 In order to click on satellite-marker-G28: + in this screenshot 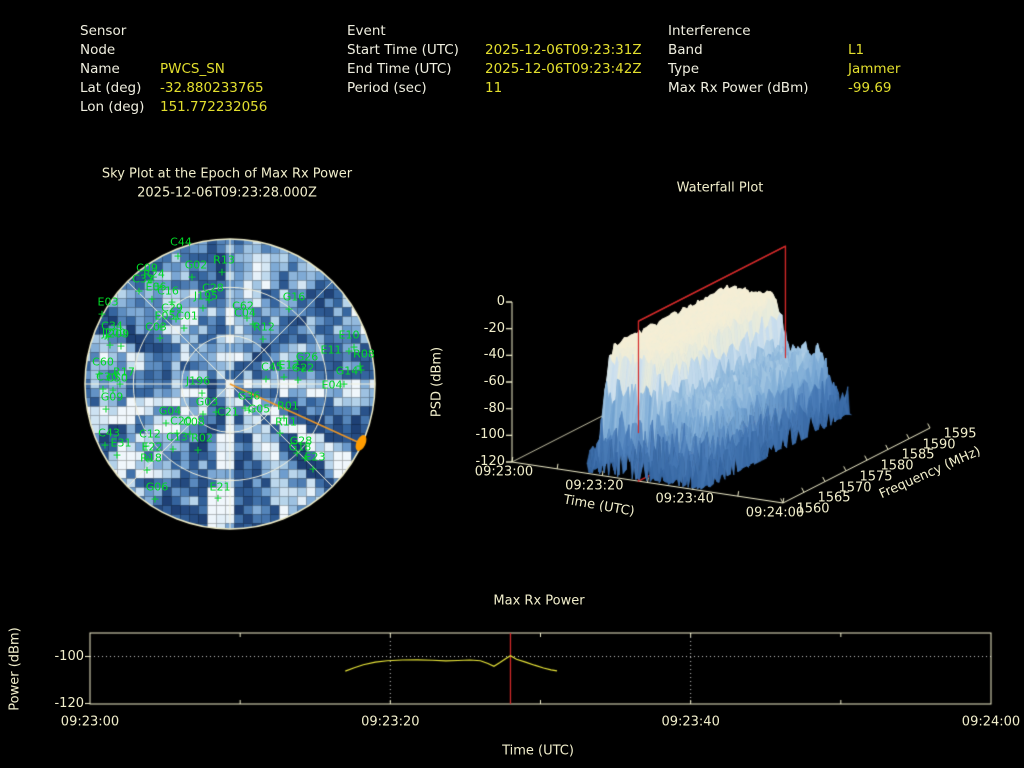, I will do `click(297, 453)`.